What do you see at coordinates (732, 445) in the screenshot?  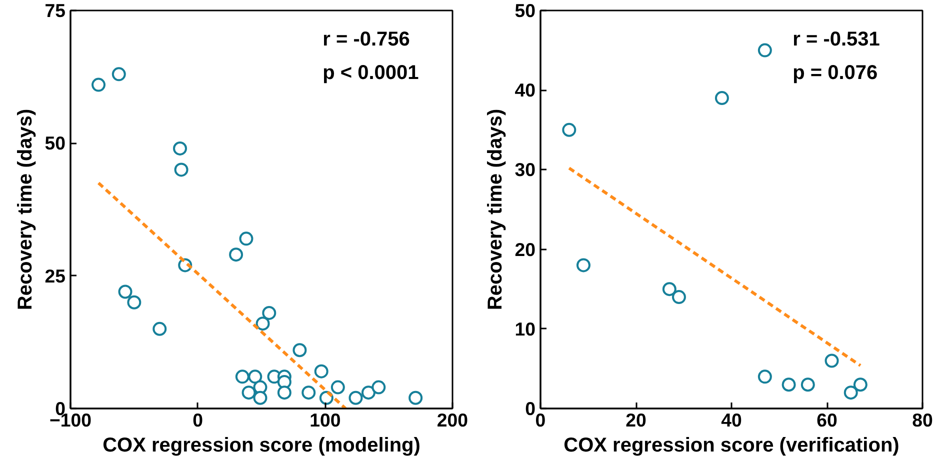 I see `x-axis-title: COX regression score (verification)` at bounding box center [732, 445].